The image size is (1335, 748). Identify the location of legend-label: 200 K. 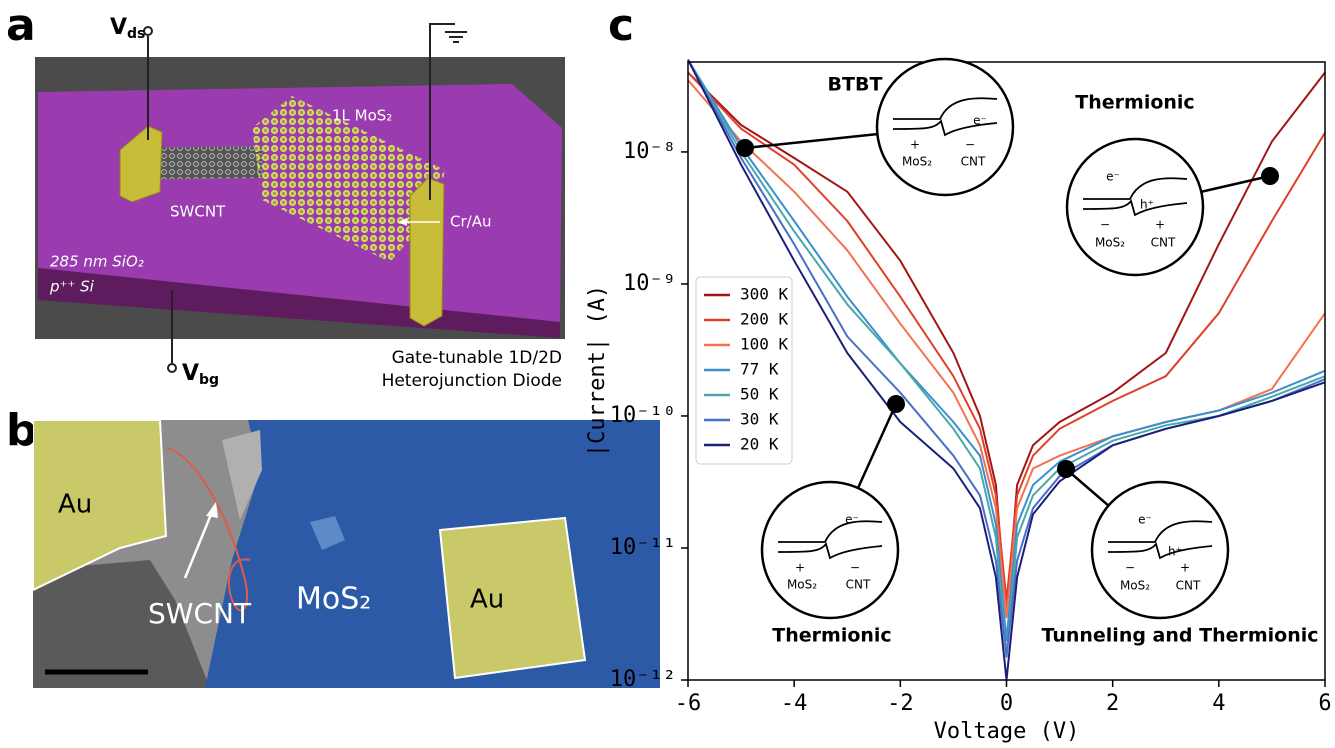
(764, 319).